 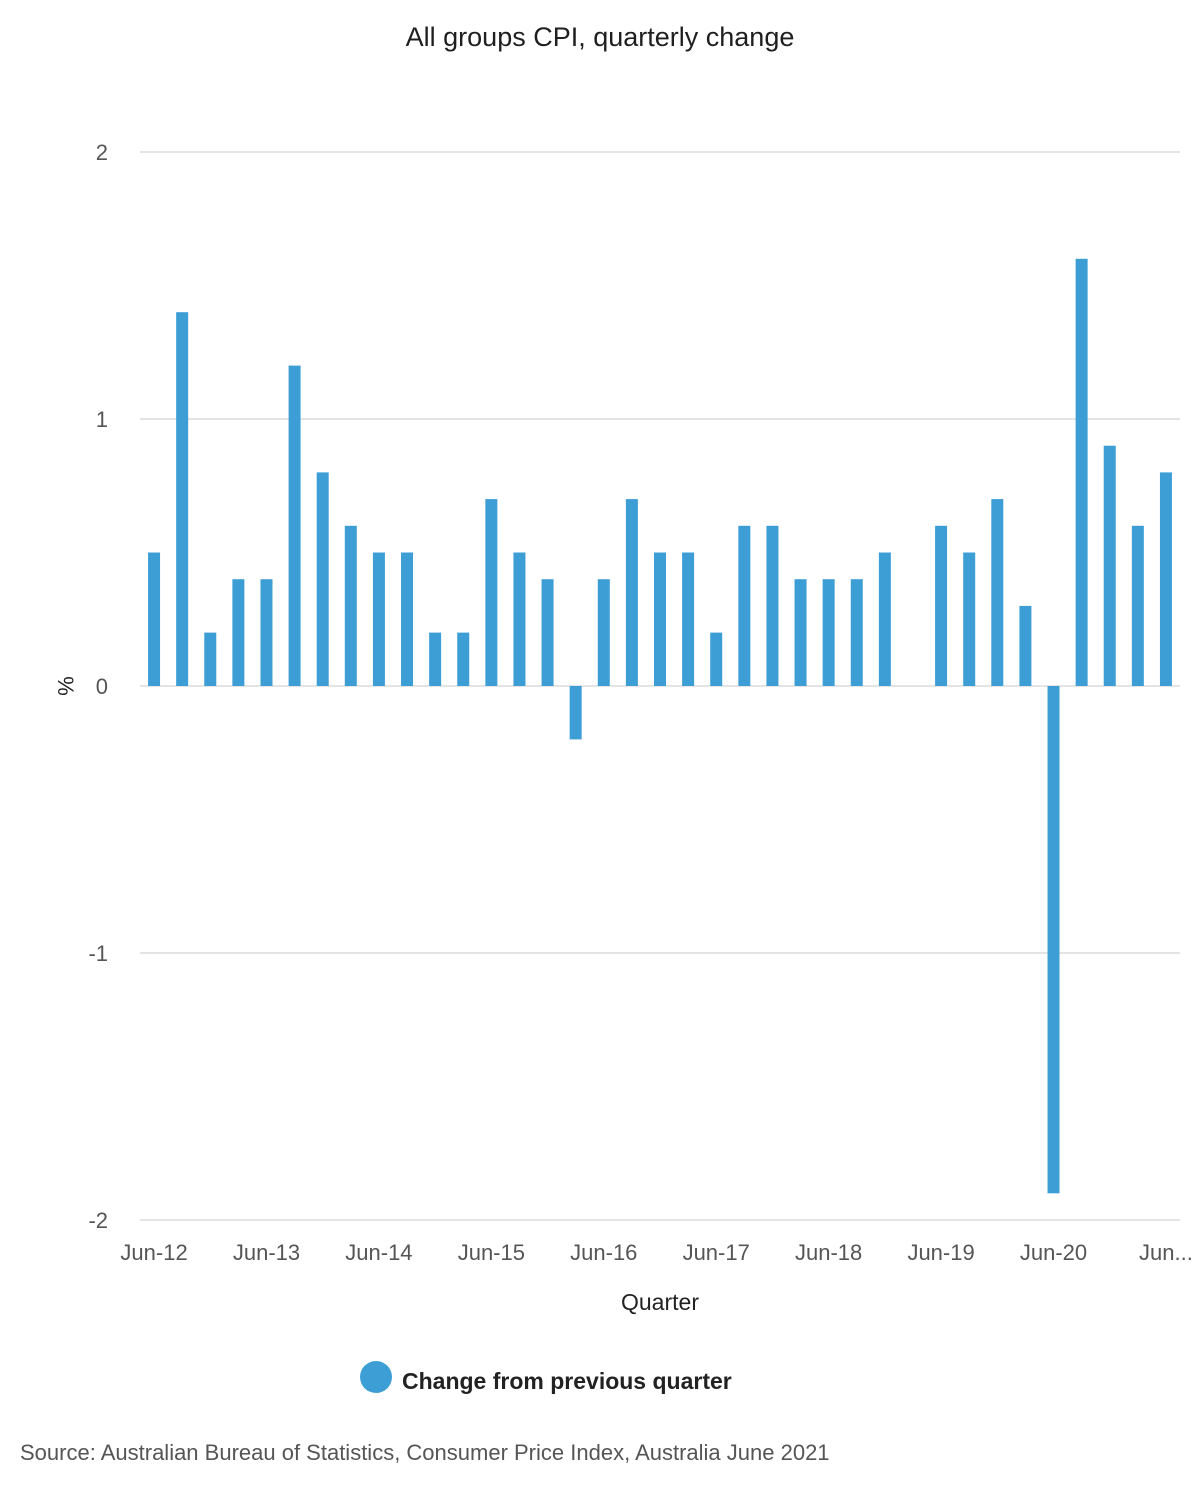 What do you see at coordinates (940, 1252) in the screenshot?
I see `x-tick-label: Jun-19` at bounding box center [940, 1252].